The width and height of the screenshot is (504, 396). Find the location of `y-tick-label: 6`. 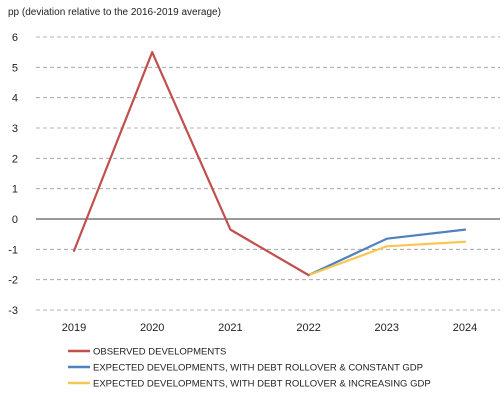

y-tick-label: 6 is located at coordinates (15, 38).